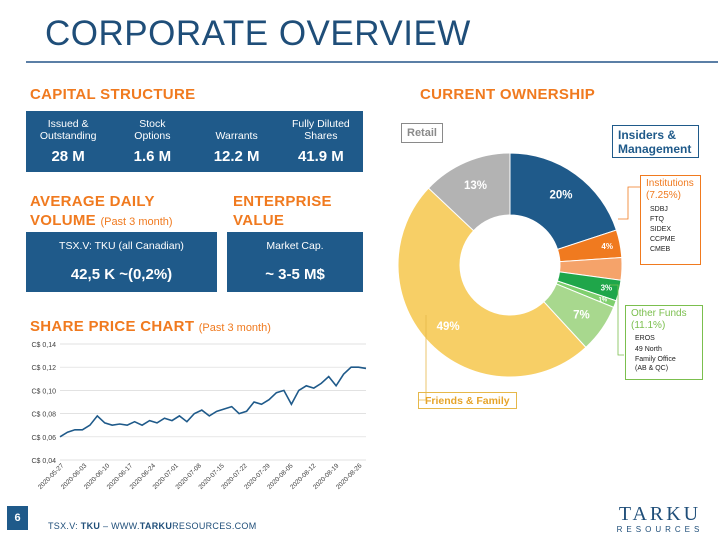 Image resolution: width=725 pixels, height=544 pixels. What do you see at coordinates (258, 33) in the screenshot?
I see `page-title: CORPORATE OVERVIEW` at bounding box center [258, 33].